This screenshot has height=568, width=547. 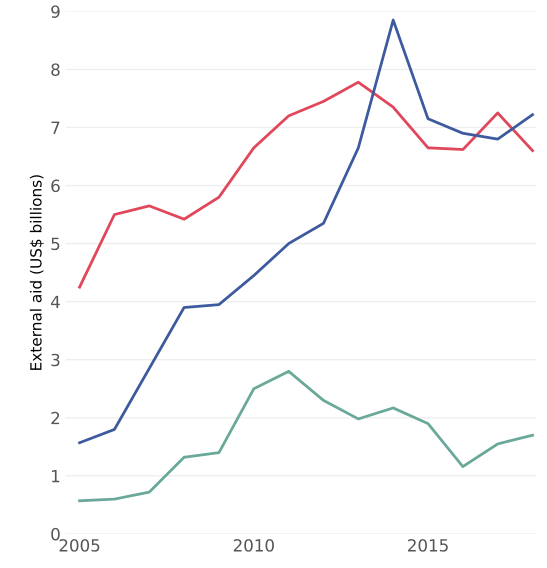 What do you see at coordinates (55, 534) in the screenshot?
I see `y-tick-label: 0` at bounding box center [55, 534].